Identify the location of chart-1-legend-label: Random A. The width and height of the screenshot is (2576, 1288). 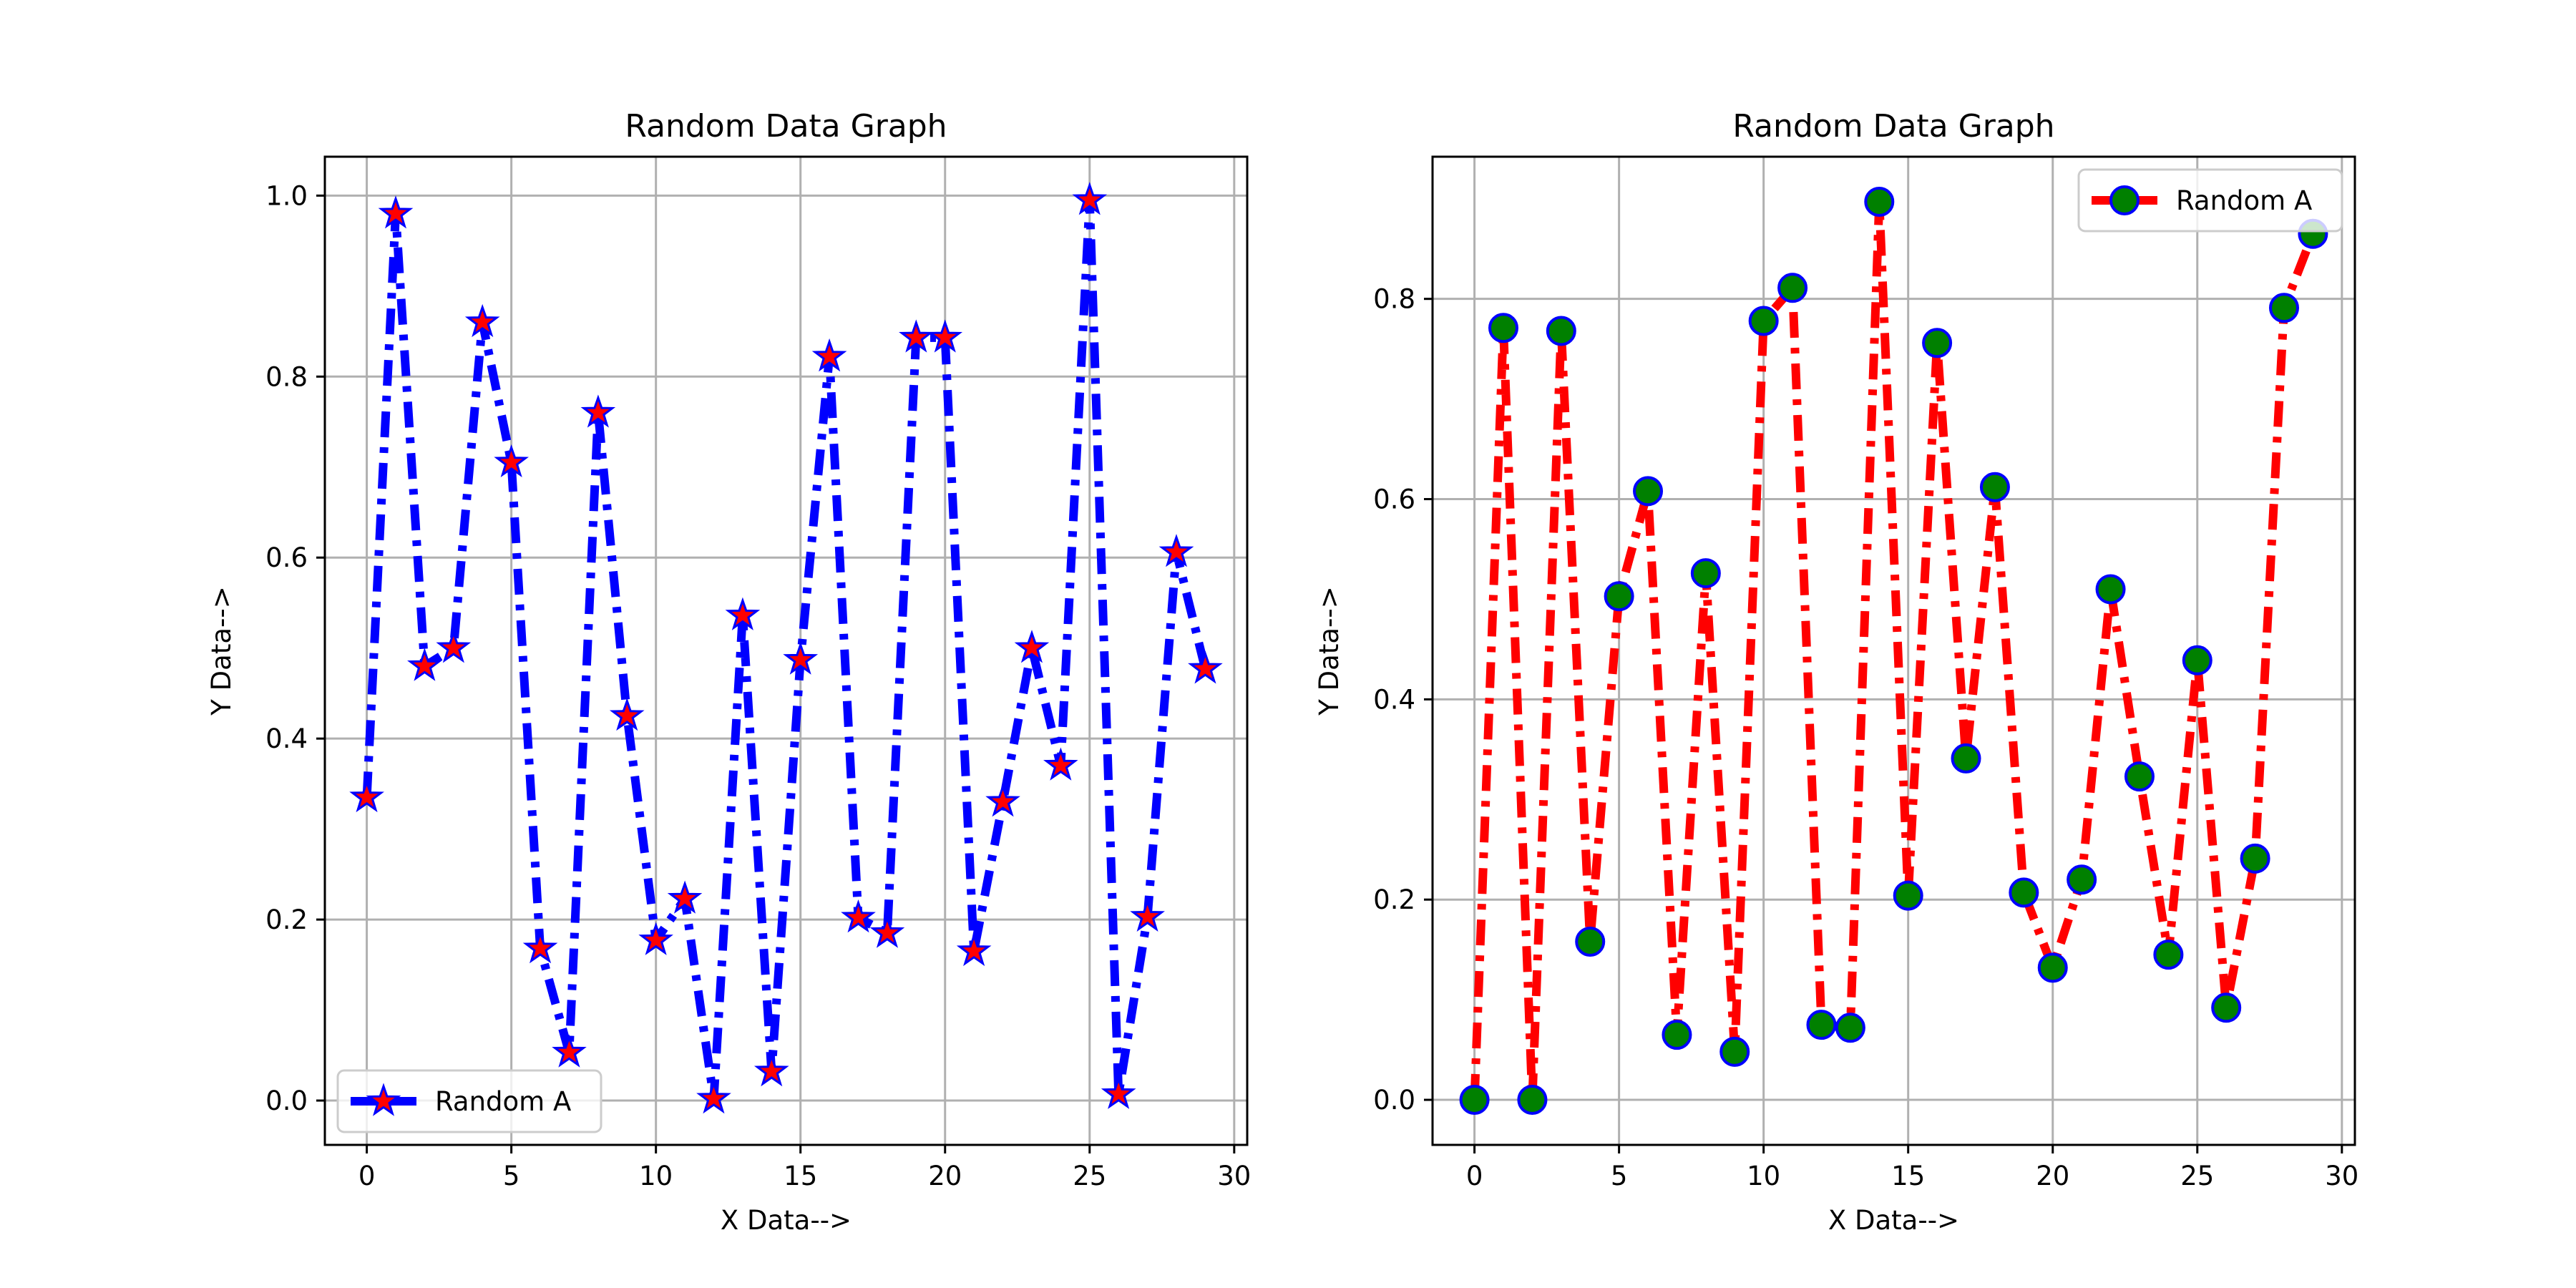
(503, 1101).